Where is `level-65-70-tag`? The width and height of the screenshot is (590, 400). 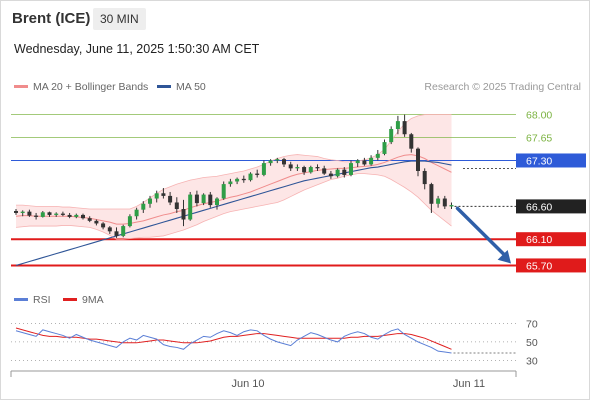
level-65-70-tag is located at coordinates (551, 265).